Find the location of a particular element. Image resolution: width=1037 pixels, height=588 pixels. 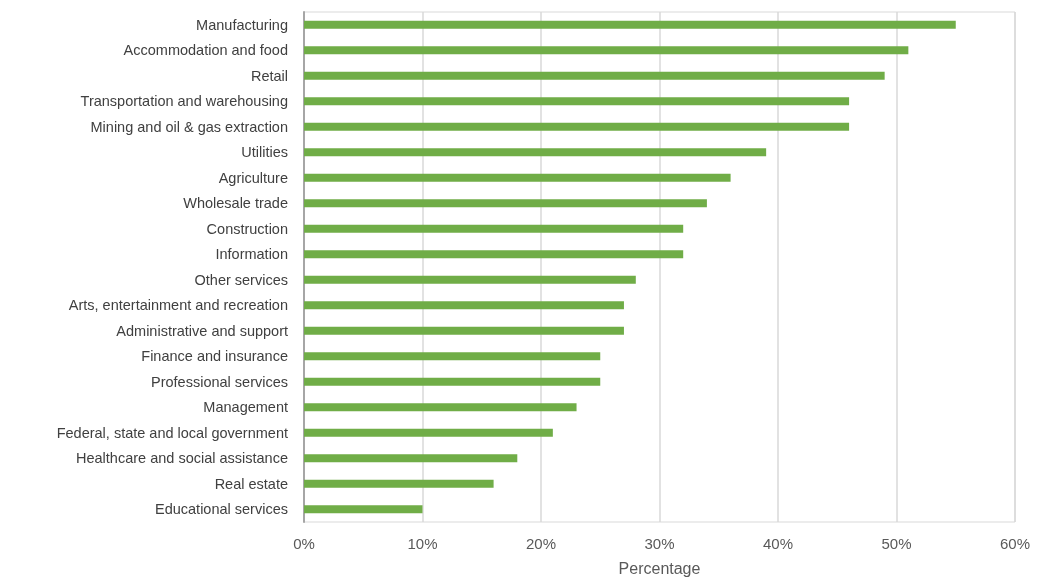

x-tick-label: 30% is located at coordinates (659, 543).